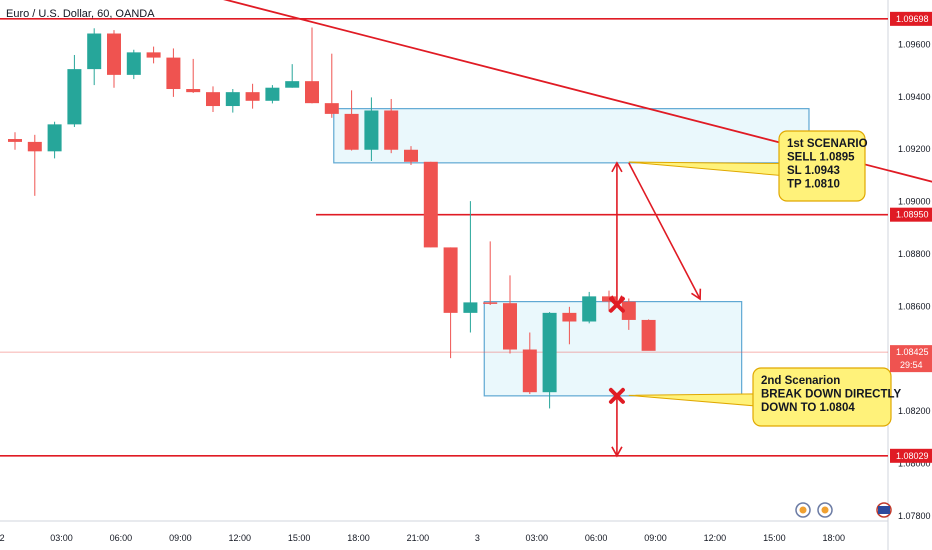  What do you see at coordinates (800, 381) in the screenshot?
I see `callout-text: 2nd Scenarion` at bounding box center [800, 381].